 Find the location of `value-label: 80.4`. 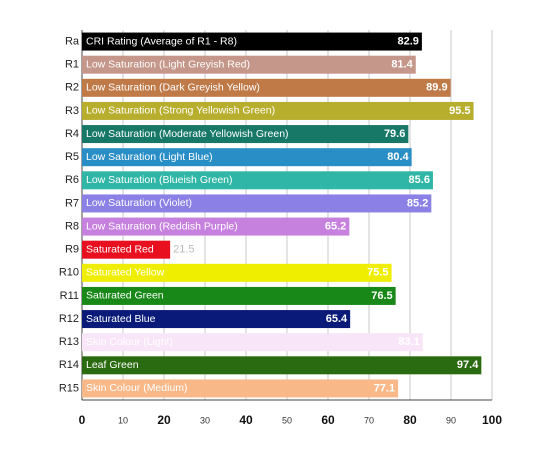

value-label: 80.4 is located at coordinates (398, 157).